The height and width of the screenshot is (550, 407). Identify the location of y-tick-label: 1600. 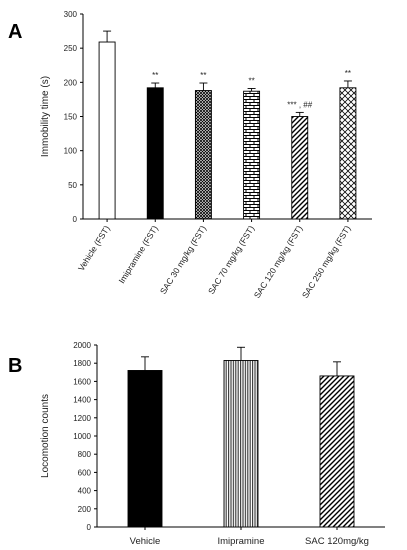
(82, 381).